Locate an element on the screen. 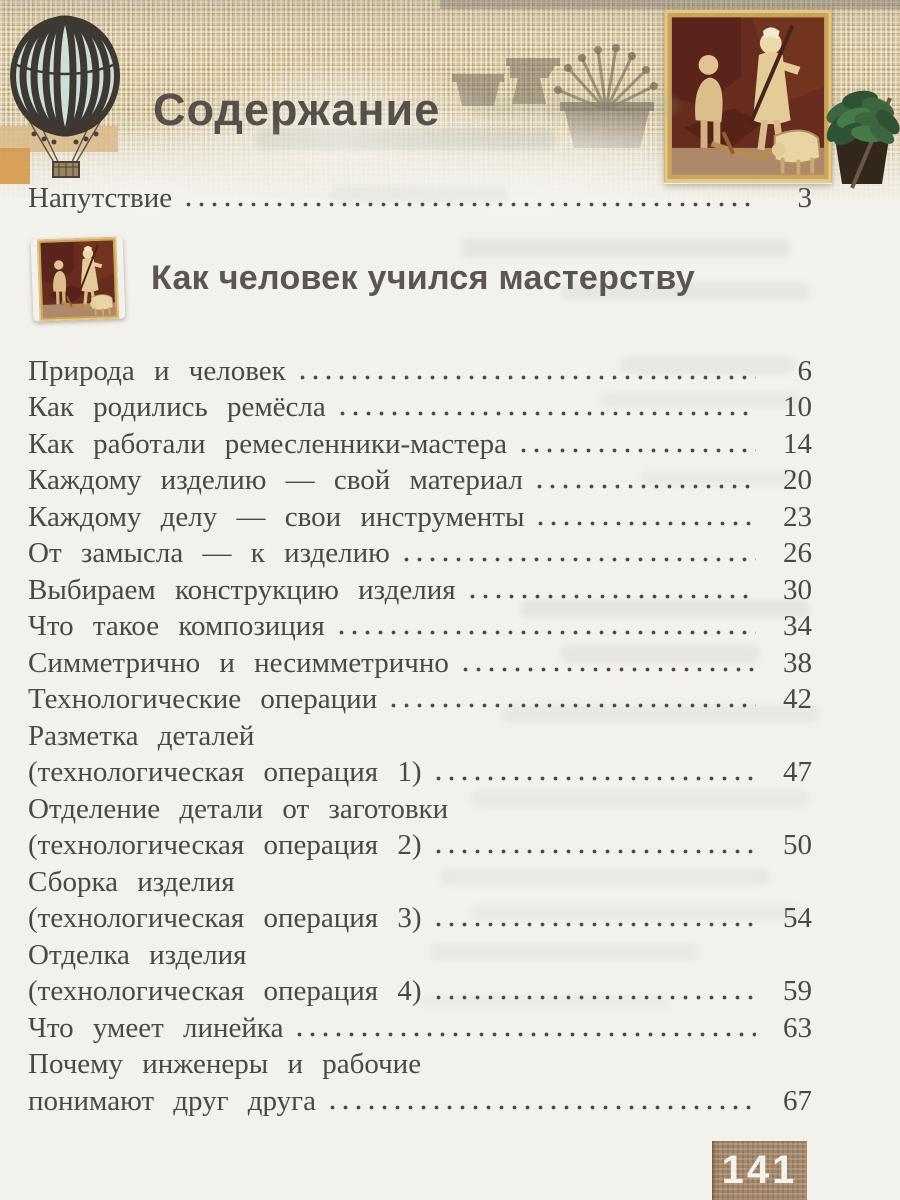 The image size is (900, 1200). toc-entry-preface: Напутствие 3 is located at coordinates (420, 198).